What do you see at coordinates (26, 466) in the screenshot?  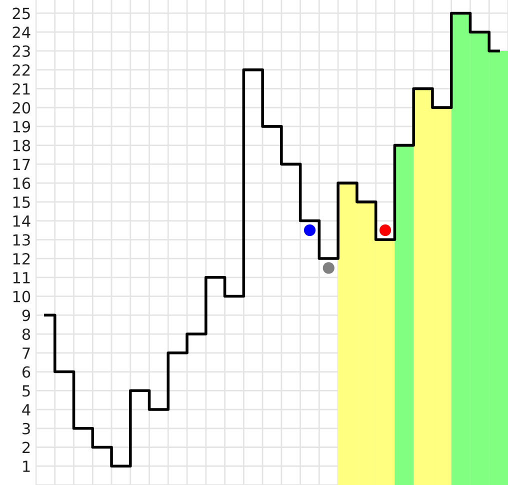 I see `y-tick-label: 1` at bounding box center [26, 466].